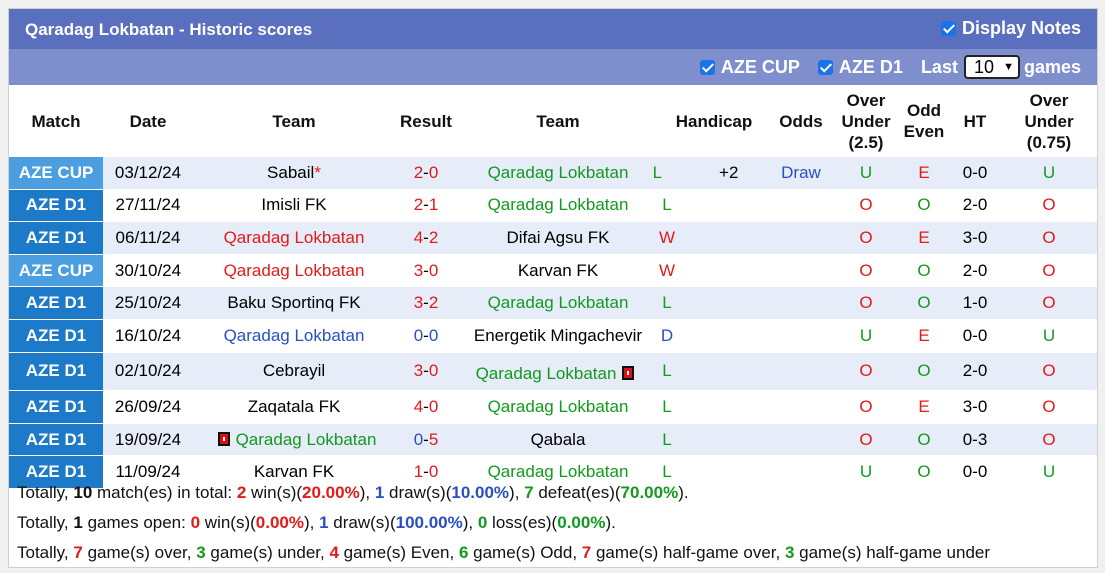 Image resolution: width=1105 pixels, height=573 pixels. I want to click on result-cell: 2-1, so click(426, 206).